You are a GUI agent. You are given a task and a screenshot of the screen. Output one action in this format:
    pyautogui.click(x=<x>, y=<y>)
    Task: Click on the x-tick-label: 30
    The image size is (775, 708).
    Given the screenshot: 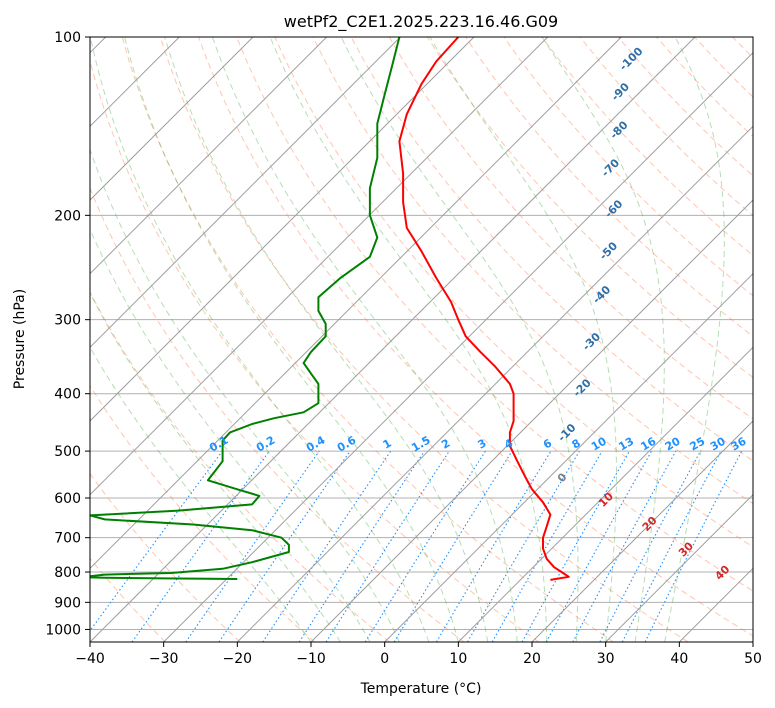 What is the action you would take?
    pyautogui.click(x=606, y=659)
    